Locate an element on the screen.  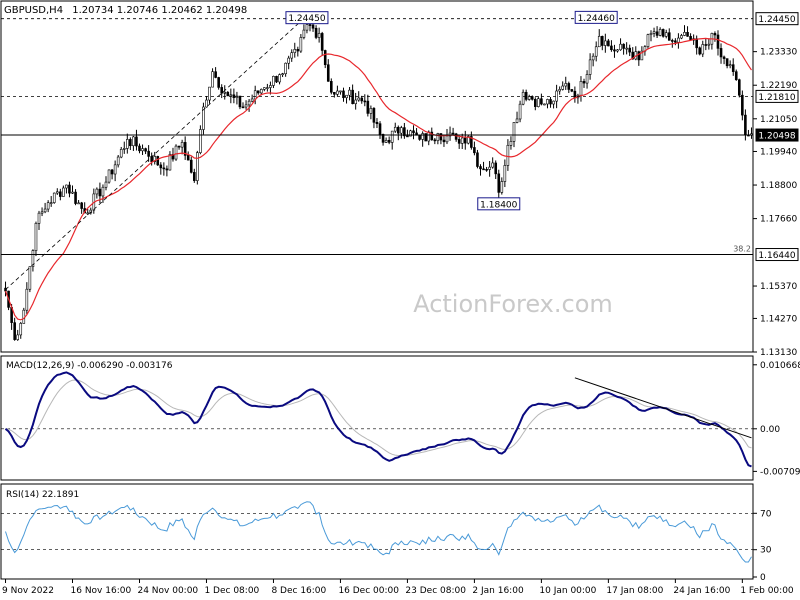
price-tick-label: 1.23330 is located at coordinates (778, 53).